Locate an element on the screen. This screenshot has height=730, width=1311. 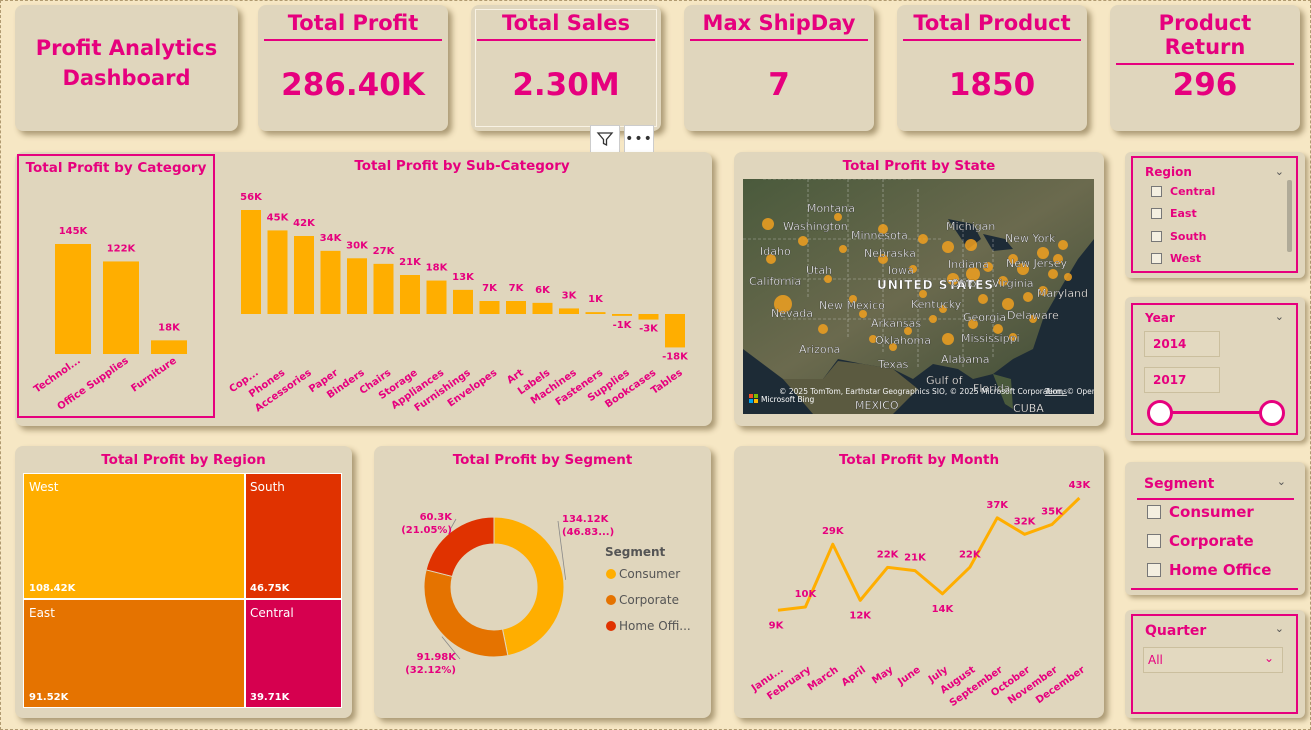
region-slicer: Region ⌄ Central East South West is located at coordinates (1214, 214).